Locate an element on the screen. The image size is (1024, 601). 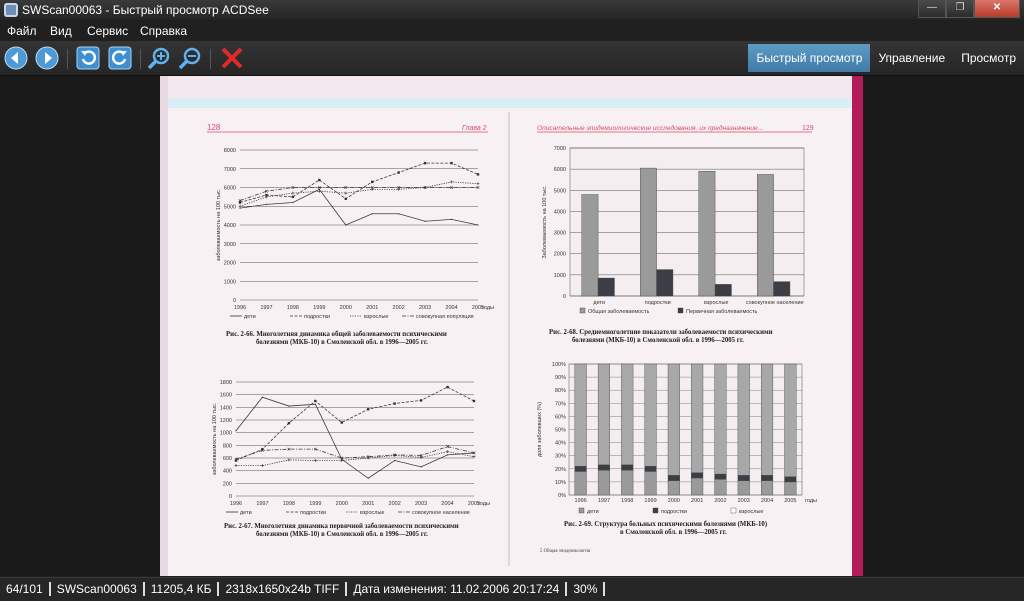
legend-label: подростки is located at coordinates (674, 512).